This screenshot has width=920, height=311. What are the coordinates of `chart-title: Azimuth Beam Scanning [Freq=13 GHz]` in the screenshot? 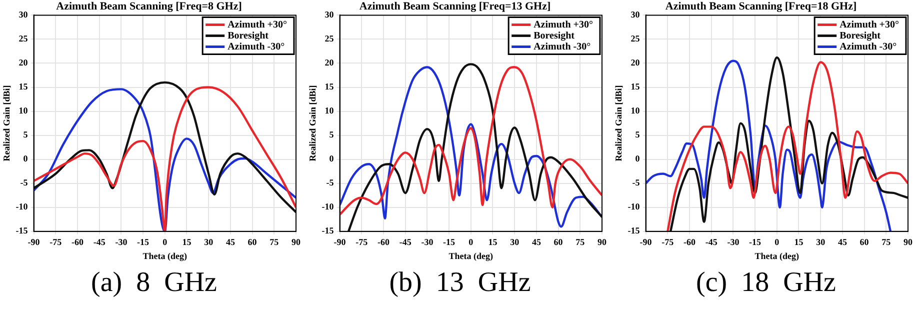 It's located at (455, 6).